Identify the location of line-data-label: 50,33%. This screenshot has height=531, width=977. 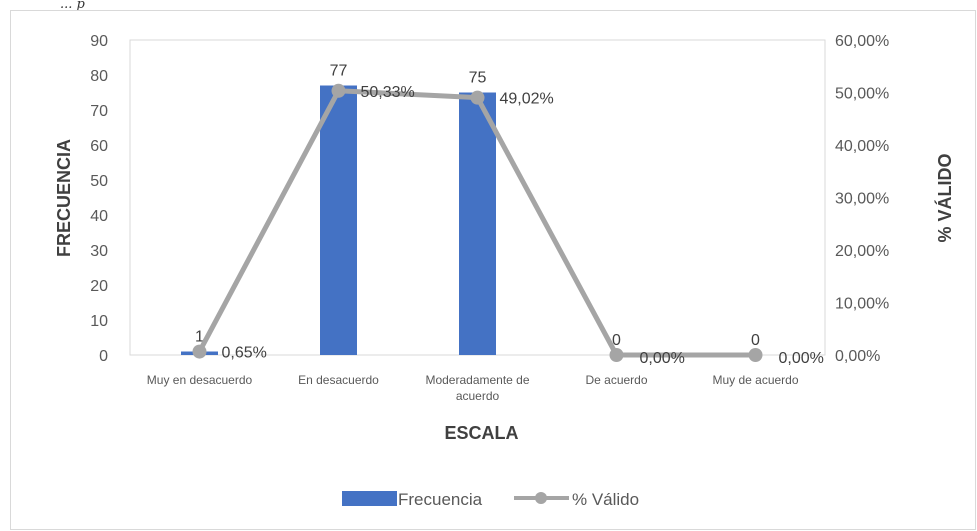
(388, 92).